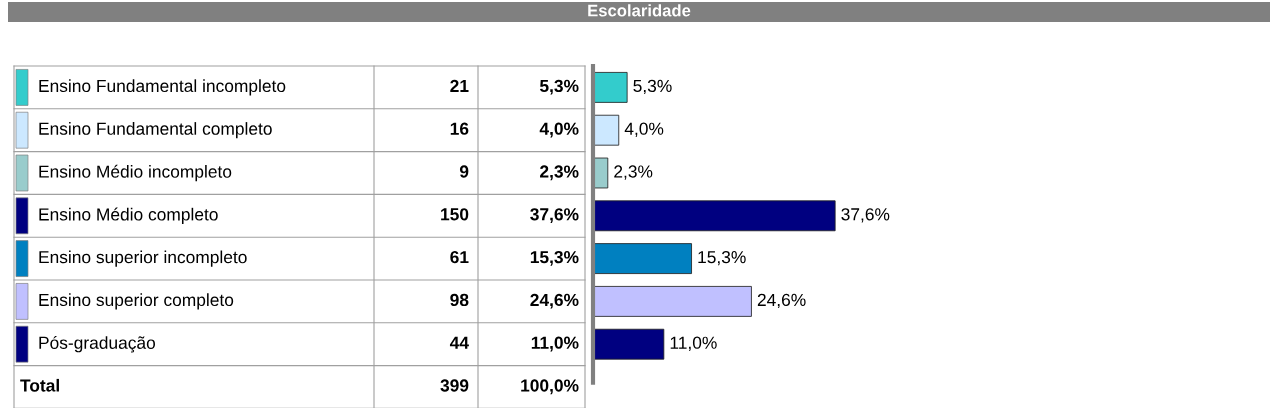 The height and width of the screenshot is (408, 1278). I want to click on data-label: 61, so click(459, 257).